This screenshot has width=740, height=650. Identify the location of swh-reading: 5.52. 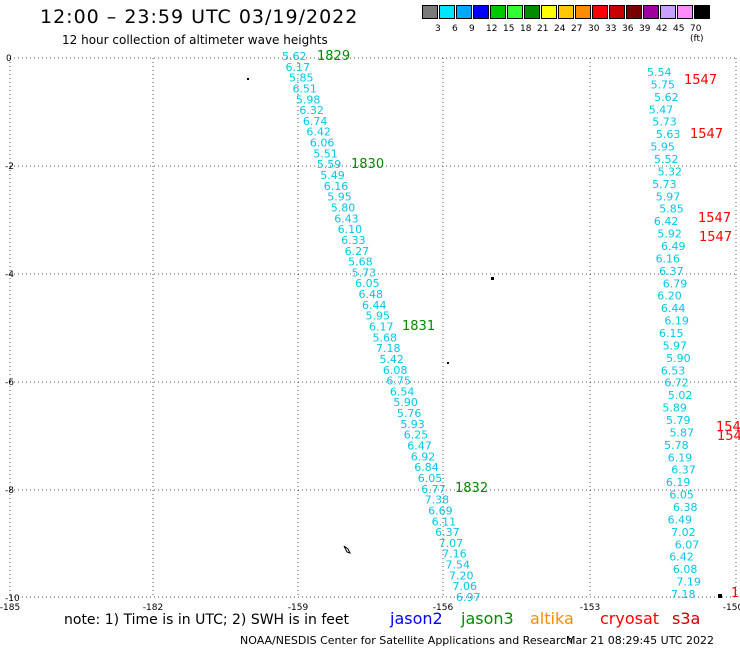
(666, 159).